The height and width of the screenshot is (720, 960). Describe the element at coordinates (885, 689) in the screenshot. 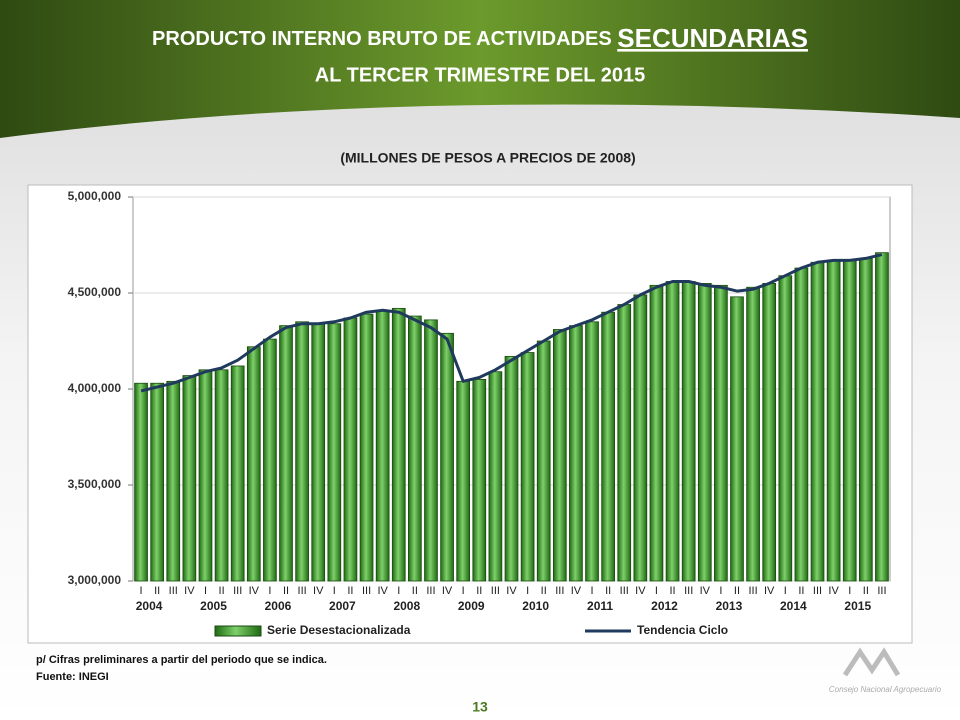

I see `logo-text: Consejo Nacional Agropecuario` at that location.